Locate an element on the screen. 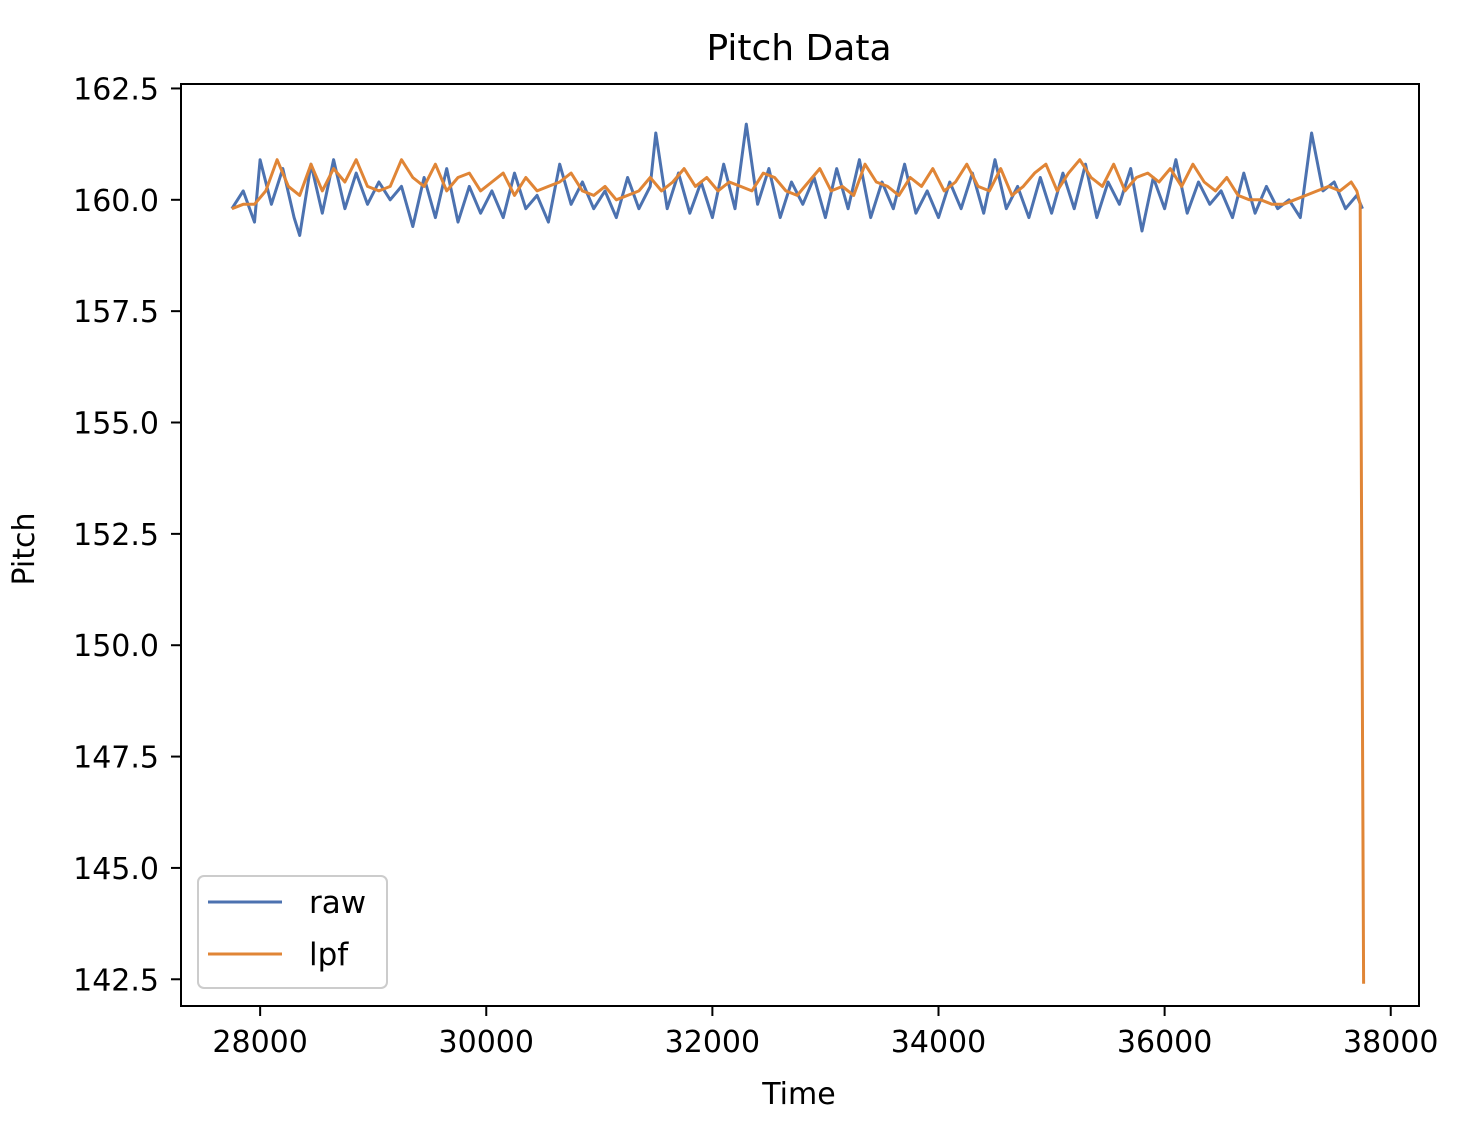 This screenshot has height=1130, width=1465. x-axis-label: Time is located at coordinates (798, 1094).